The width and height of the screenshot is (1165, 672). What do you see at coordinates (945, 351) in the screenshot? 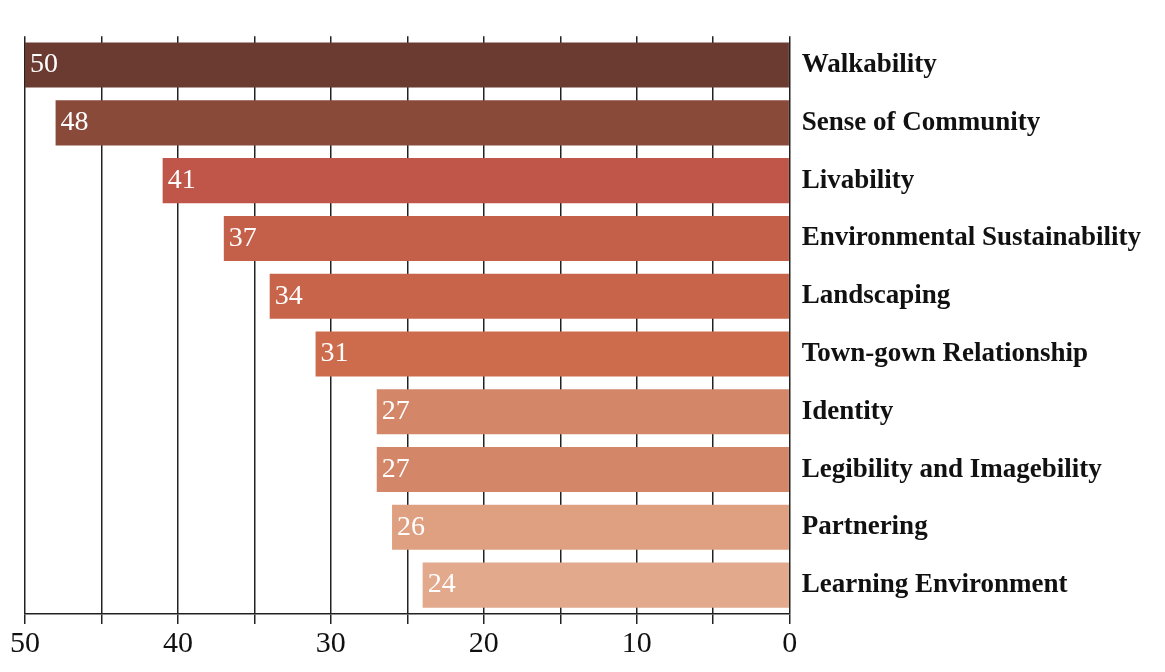
I see `y-tick-label: Town-gown Relationship` at bounding box center [945, 351].